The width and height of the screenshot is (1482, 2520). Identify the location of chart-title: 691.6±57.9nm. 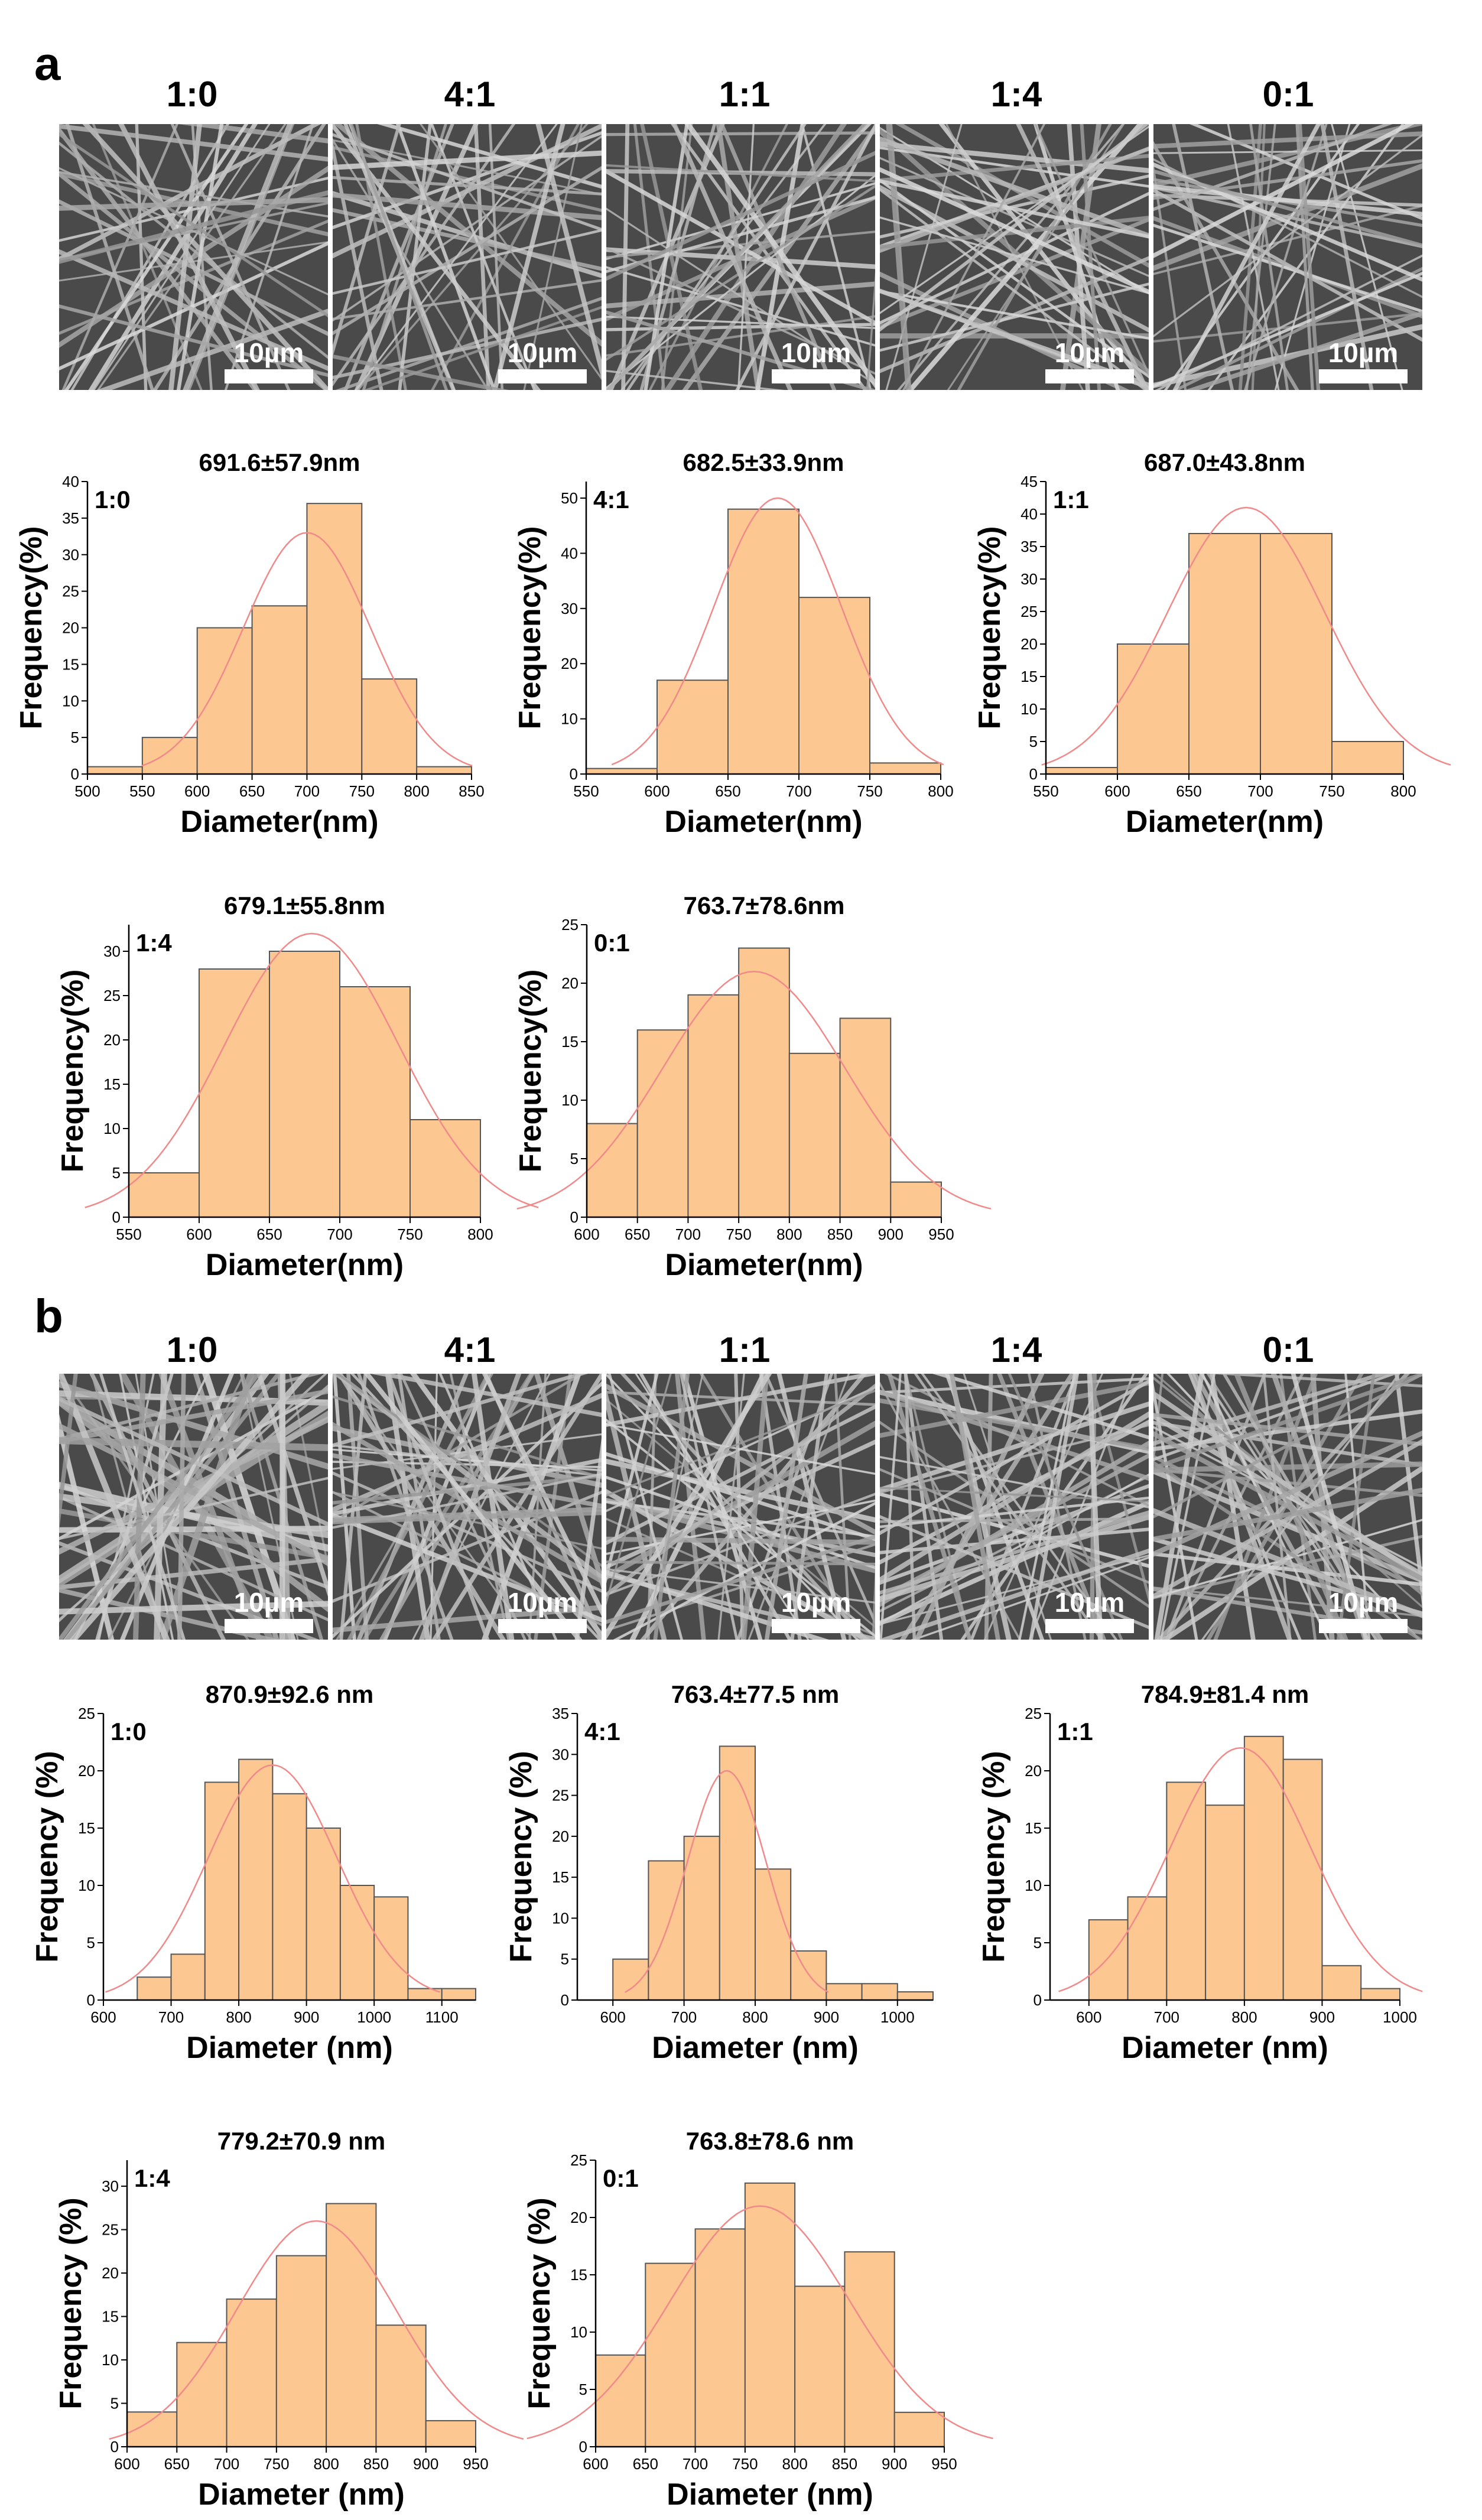
(279, 462).